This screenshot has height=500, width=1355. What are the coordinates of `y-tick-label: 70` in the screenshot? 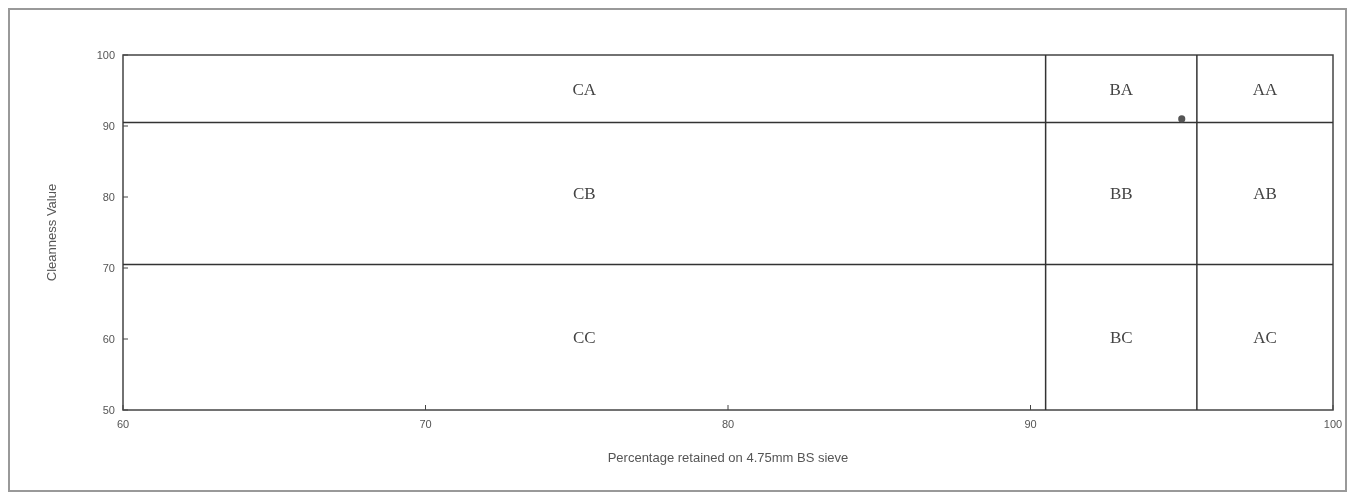 It's located at (108, 268).